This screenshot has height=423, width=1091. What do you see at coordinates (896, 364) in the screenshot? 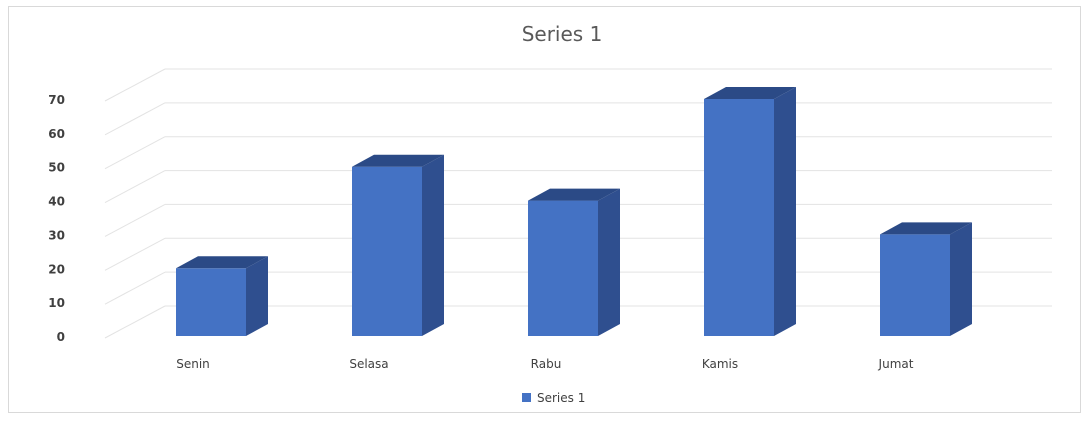
I see `x-tick-label: Jumat` at bounding box center [896, 364].